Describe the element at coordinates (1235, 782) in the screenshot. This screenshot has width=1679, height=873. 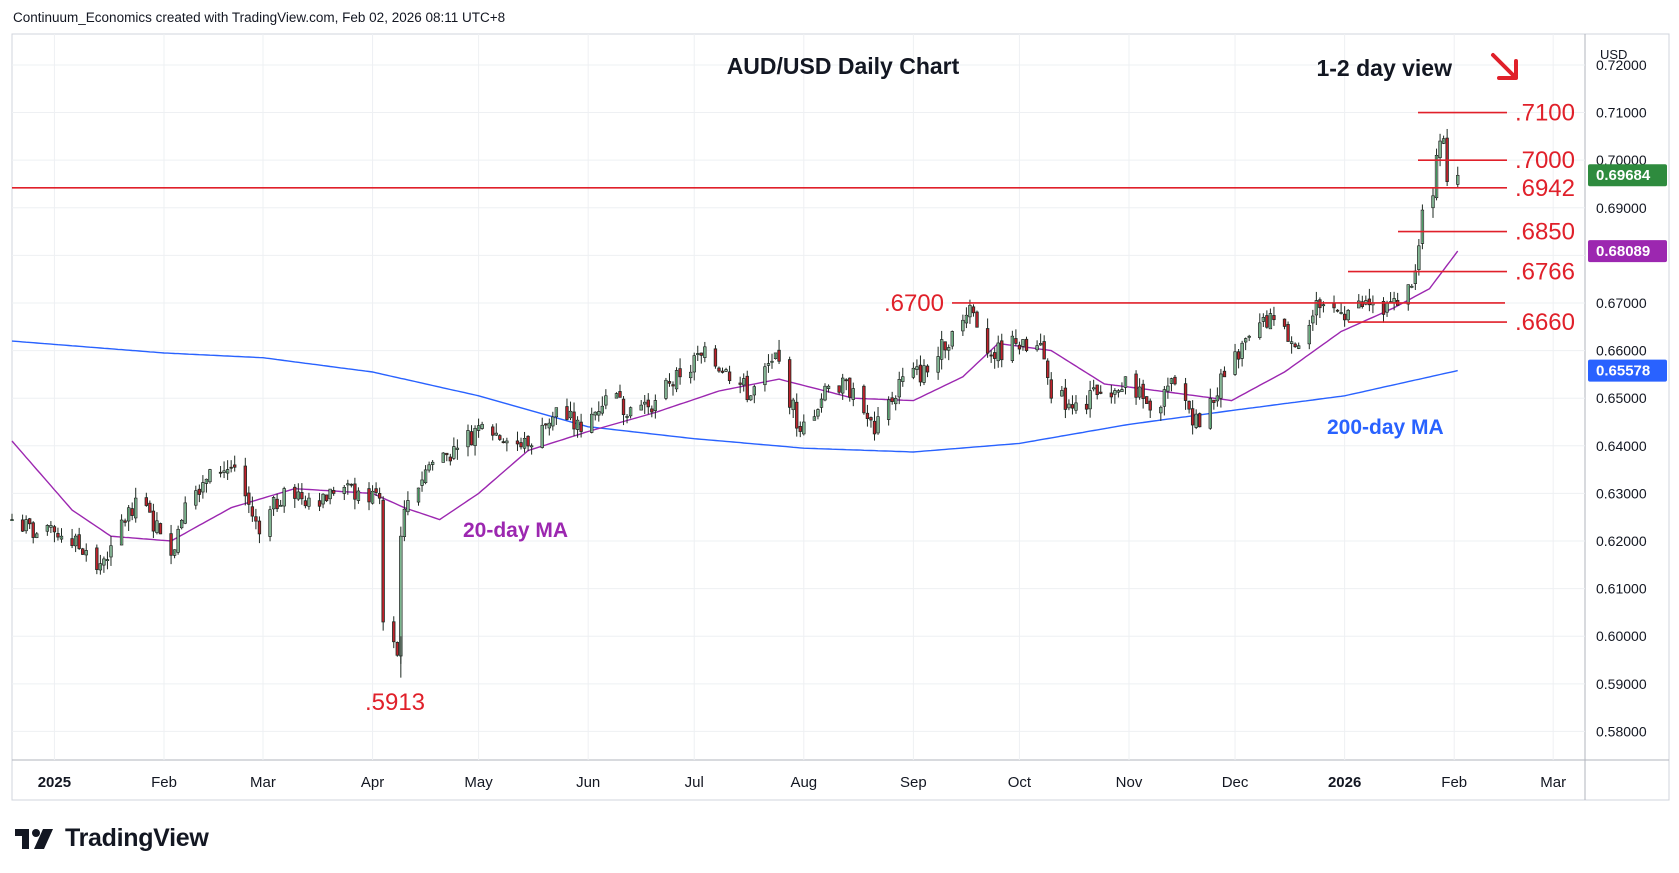
I see `time-tick-label: Dec` at that location.